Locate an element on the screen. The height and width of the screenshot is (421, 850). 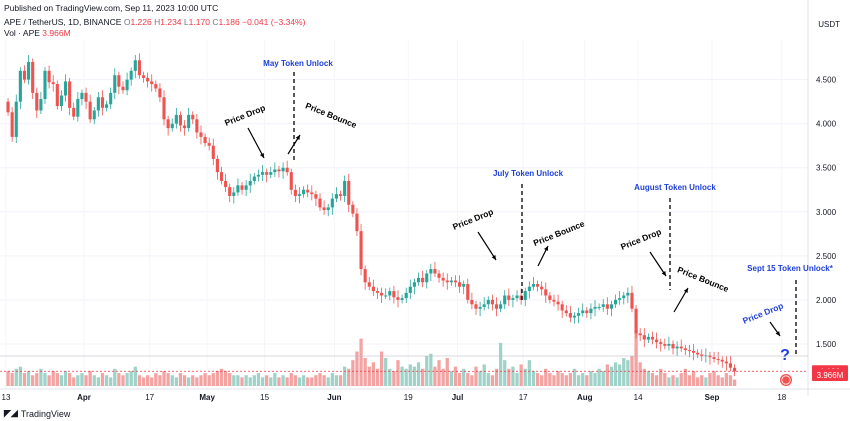
volume-bars is located at coordinates (371, 358).